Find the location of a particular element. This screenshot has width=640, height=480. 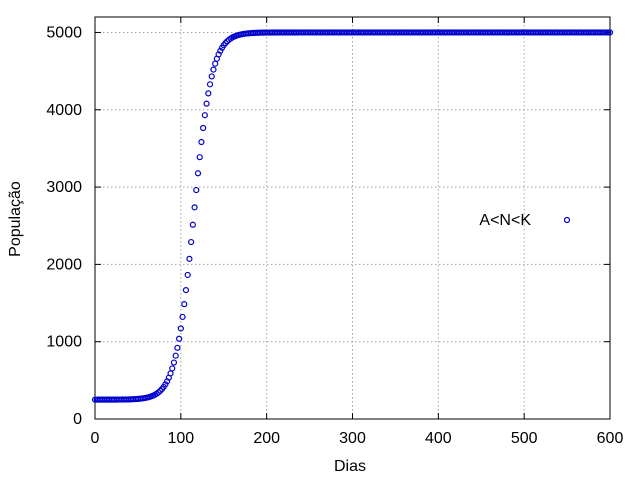

y-tick-label: 1000 is located at coordinates (64, 342).